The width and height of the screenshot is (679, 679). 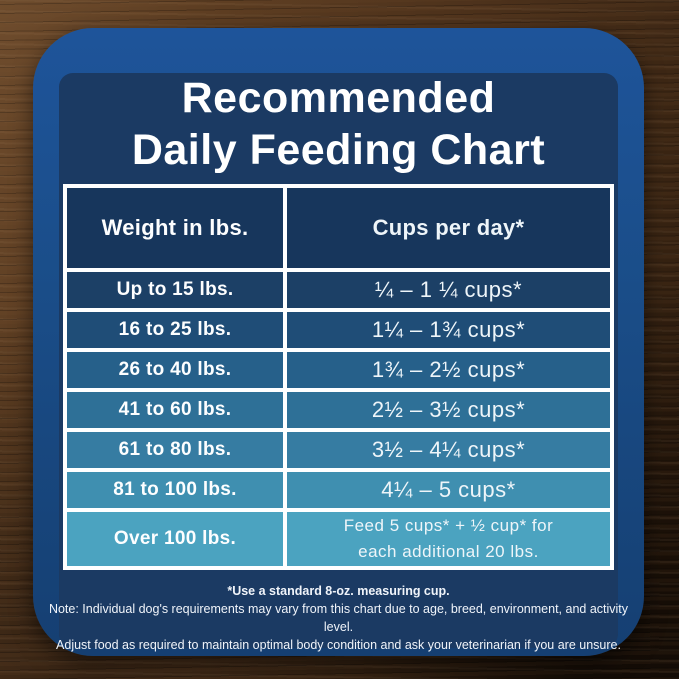 I want to click on table-row: 16 to 25 lbs. 1¼ – 1¾ cups*, so click(x=338, y=328).